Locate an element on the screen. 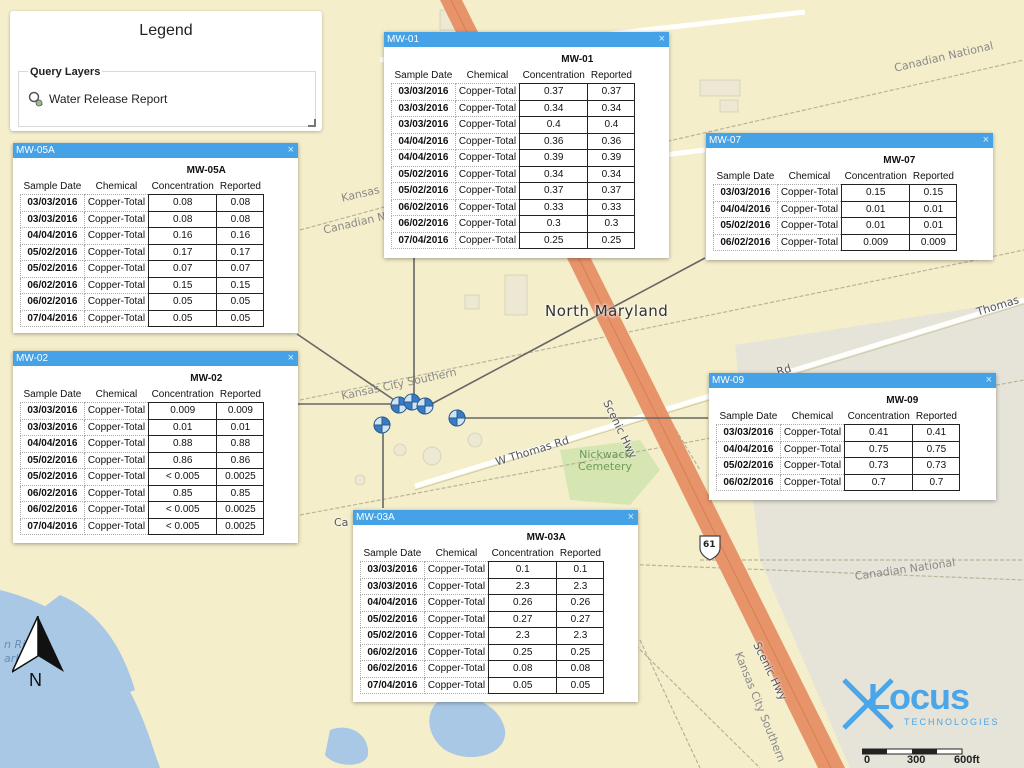  query-layer-icon is located at coordinates (35, 99).